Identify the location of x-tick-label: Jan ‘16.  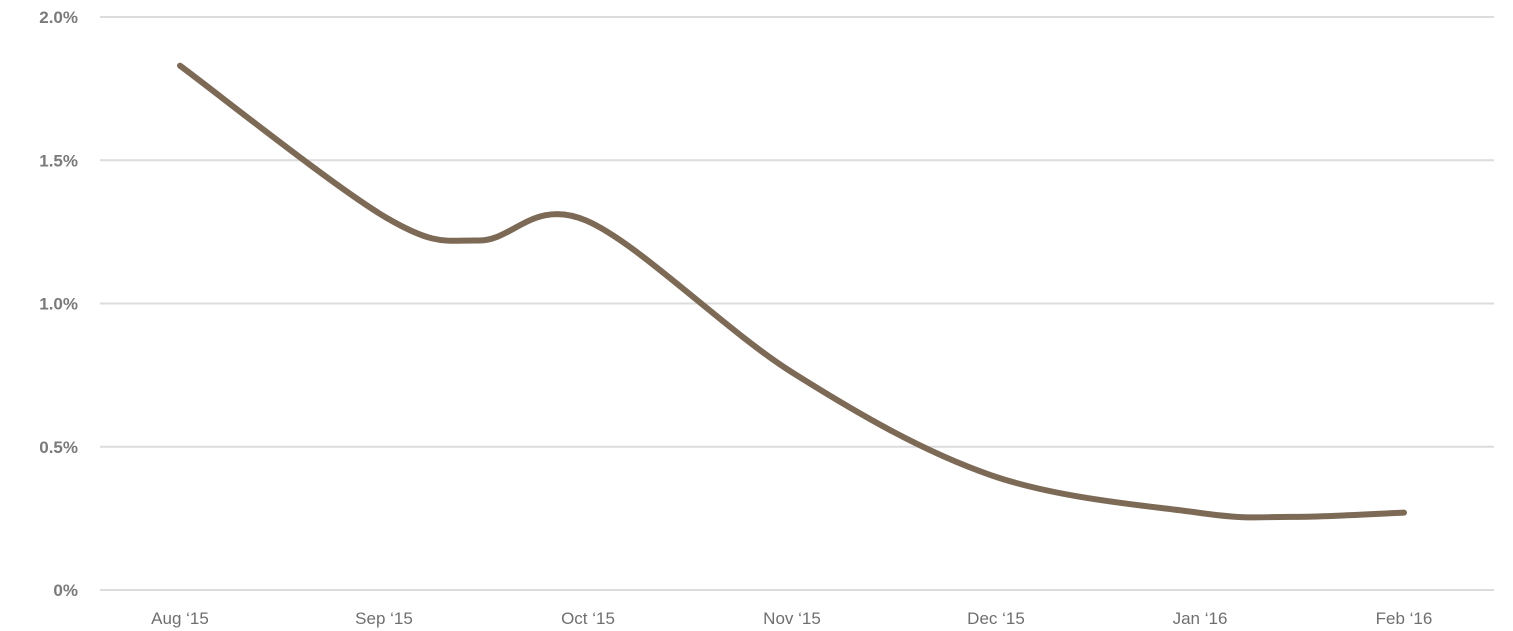
(1200, 618).